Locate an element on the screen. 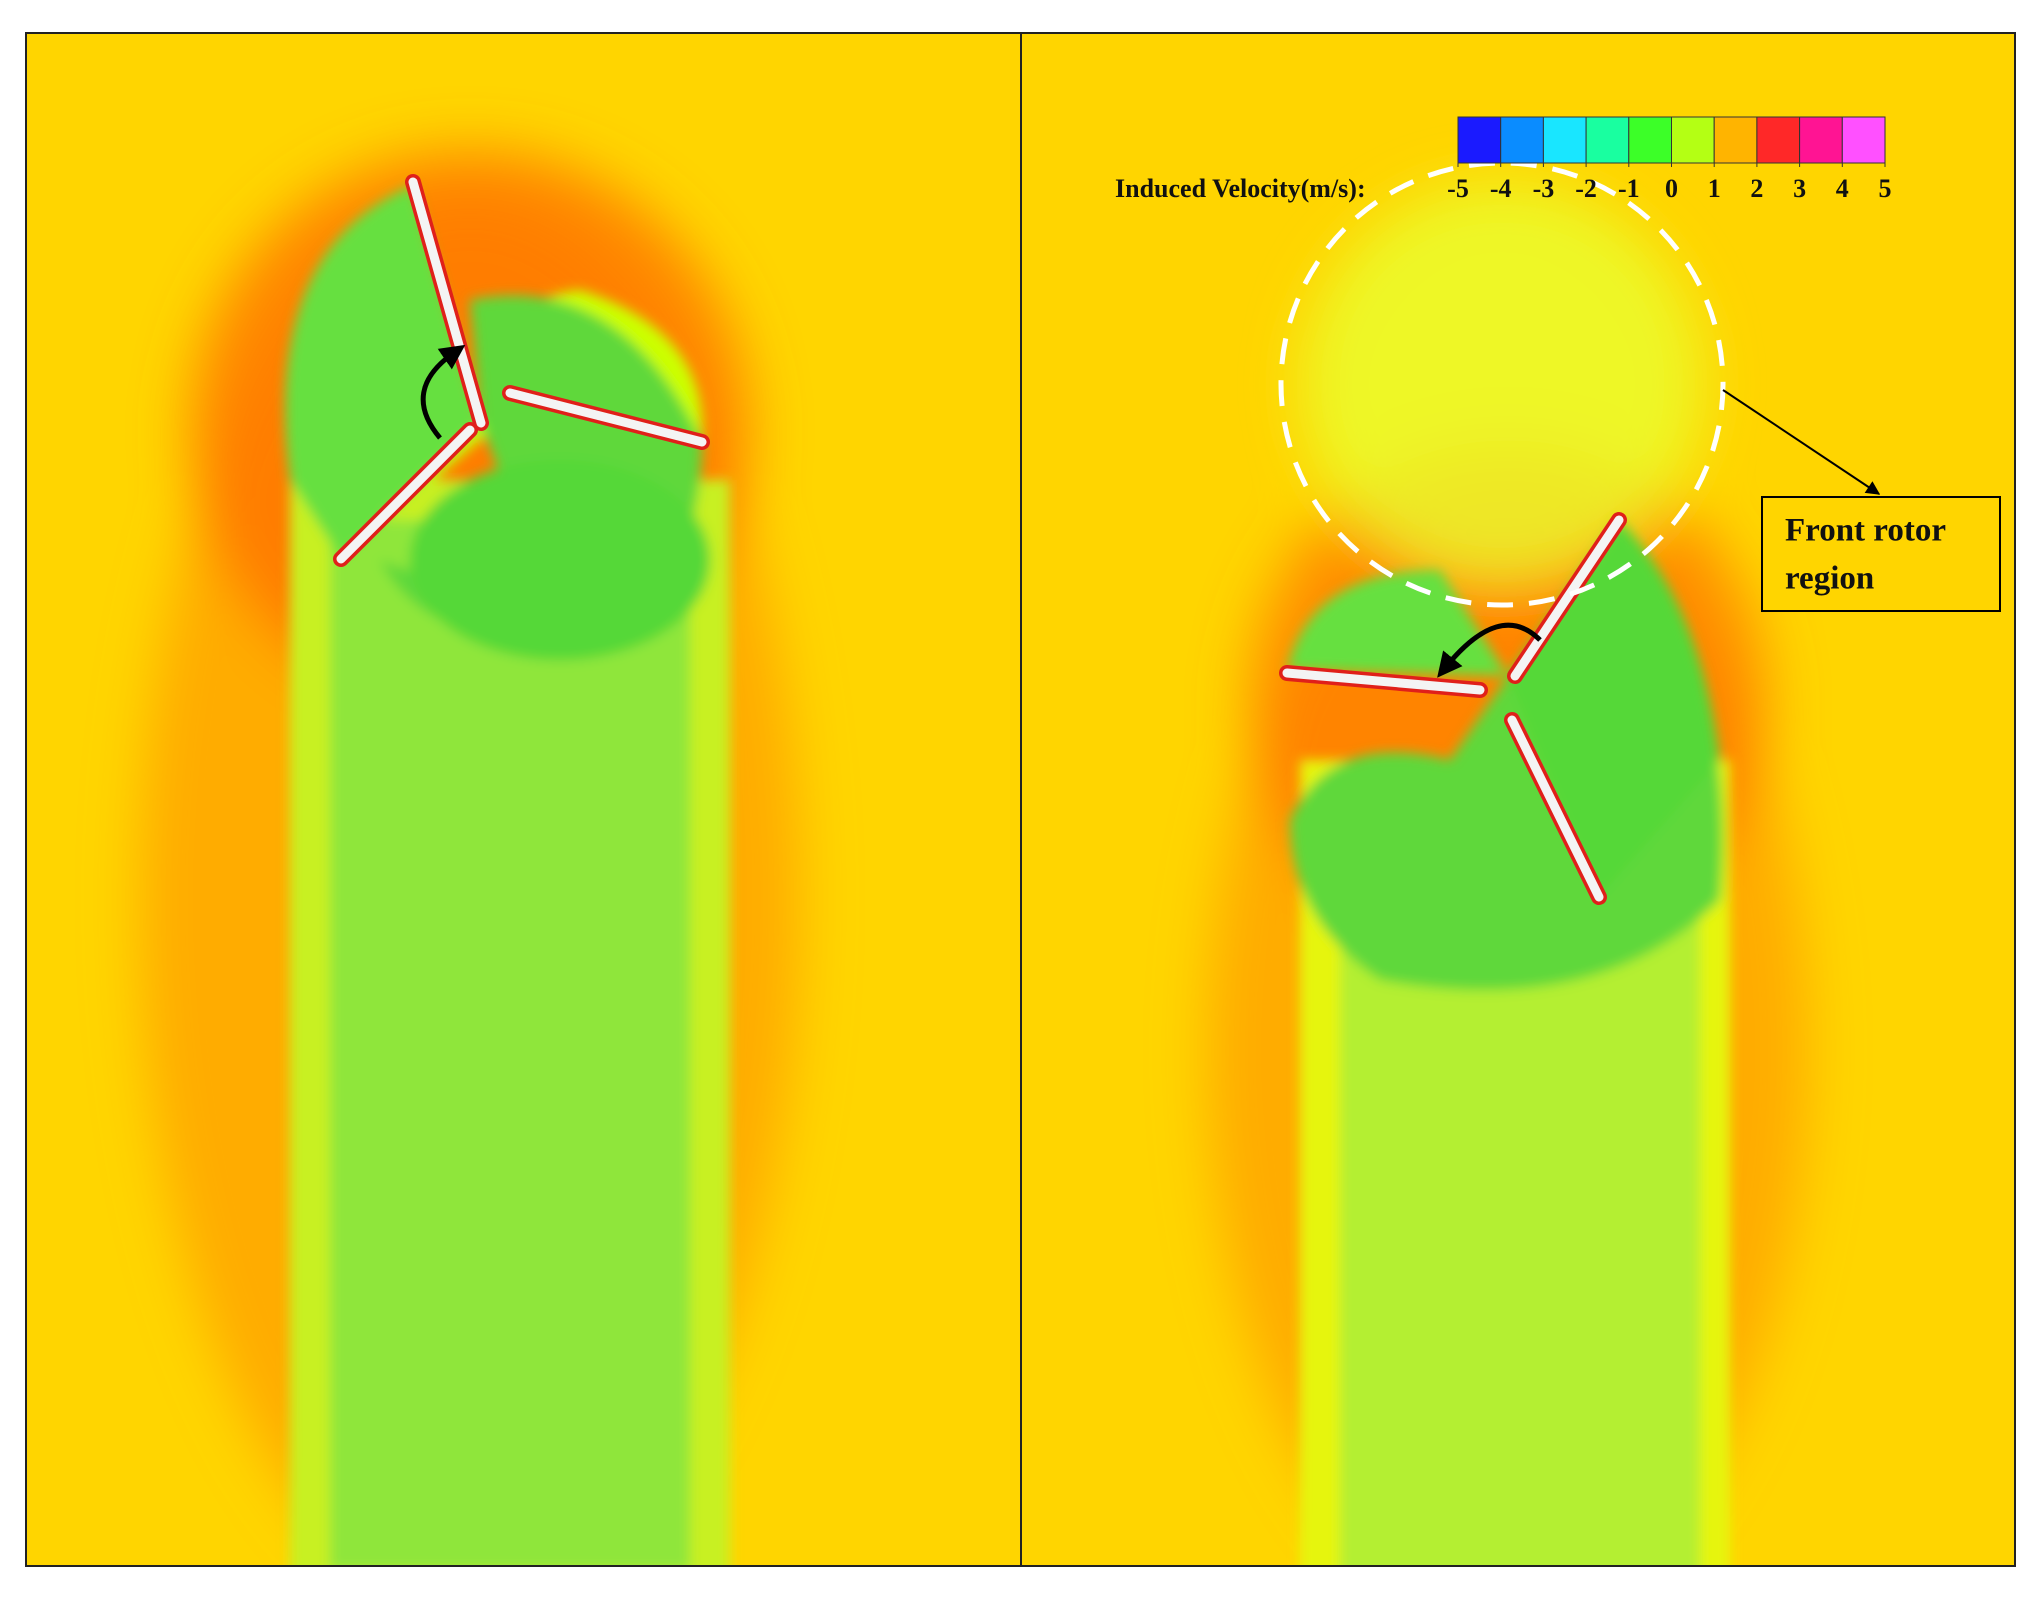 Image resolution: width=2038 pixels, height=1602 pixels. front-rotor-circle is located at coordinates (1502, 384).